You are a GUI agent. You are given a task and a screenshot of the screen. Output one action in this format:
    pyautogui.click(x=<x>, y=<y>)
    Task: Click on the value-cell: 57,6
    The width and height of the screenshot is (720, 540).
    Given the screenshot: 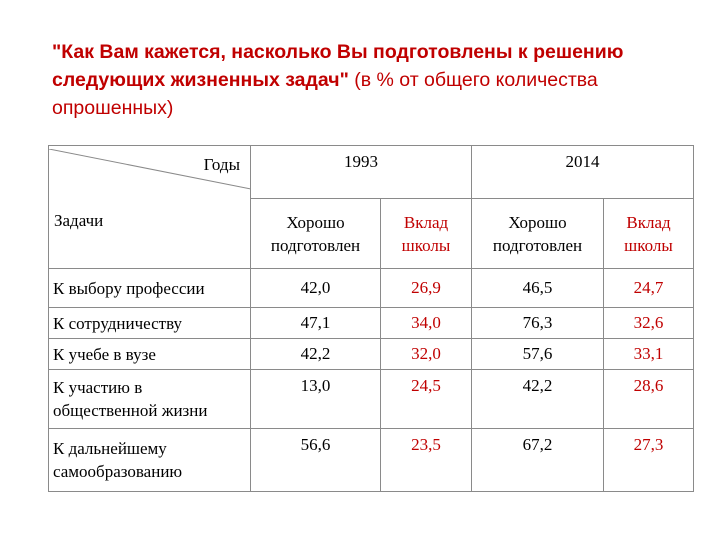 What is the action you would take?
    pyautogui.click(x=537, y=354)
    